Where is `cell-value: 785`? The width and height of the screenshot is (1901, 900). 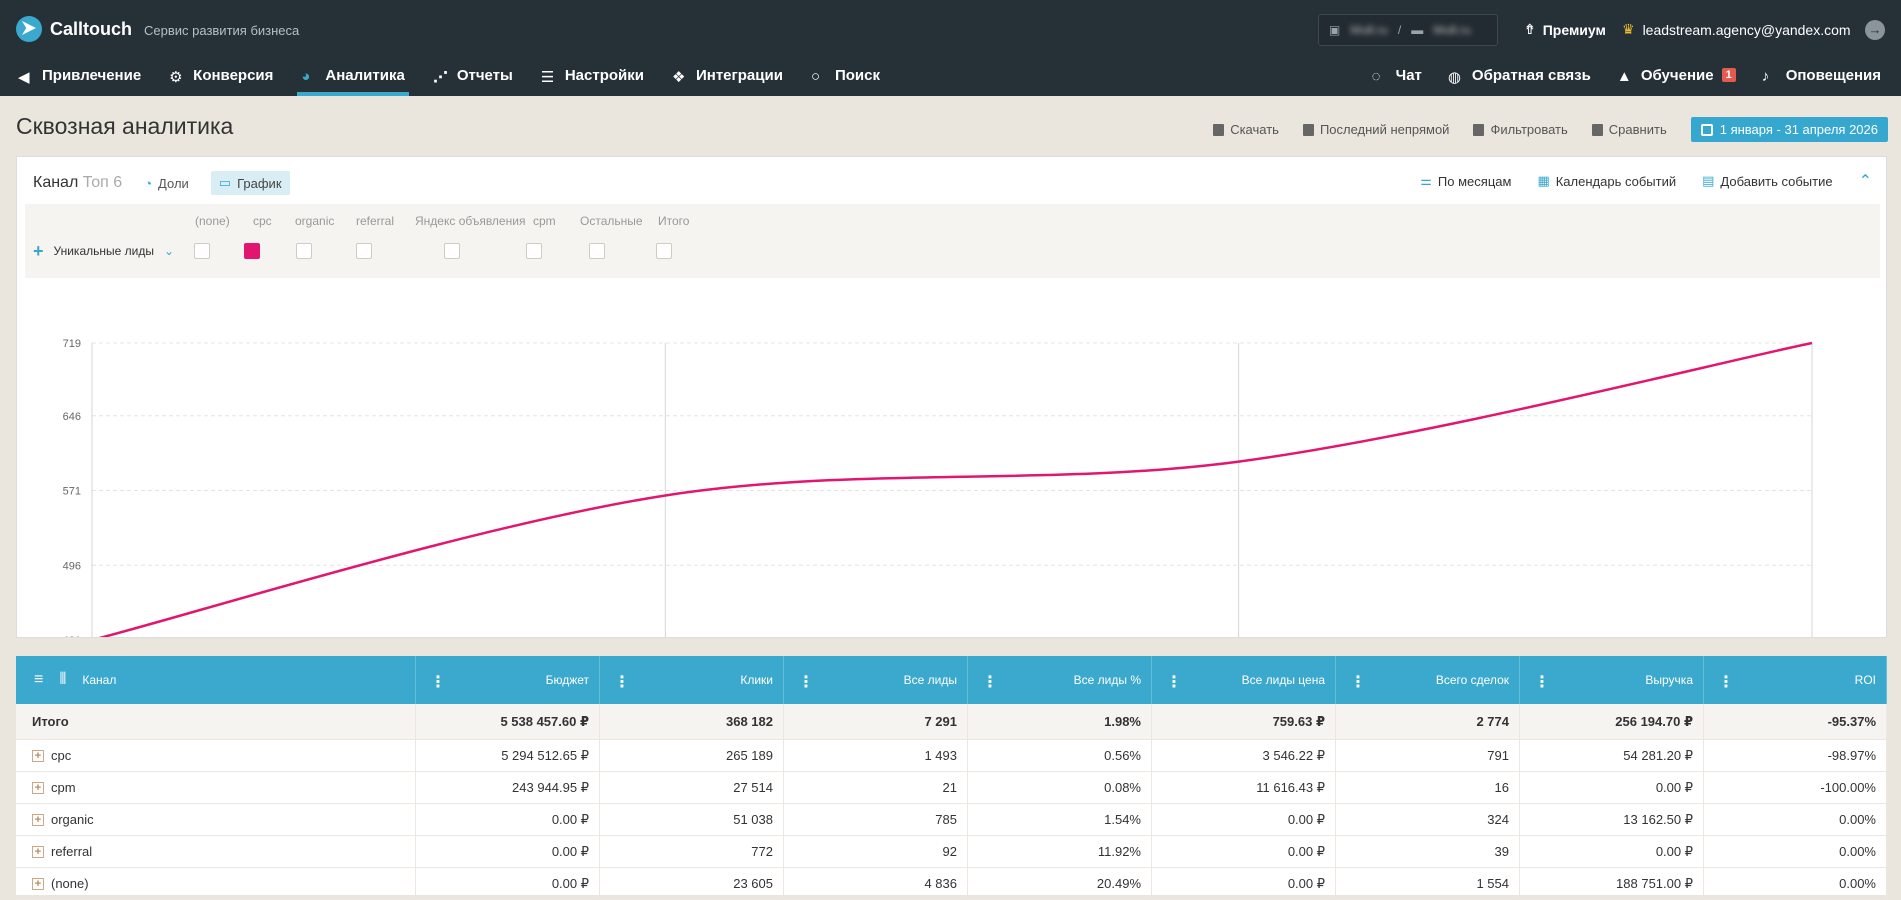 cell-value: 785 is located at coordinates (946, 819).